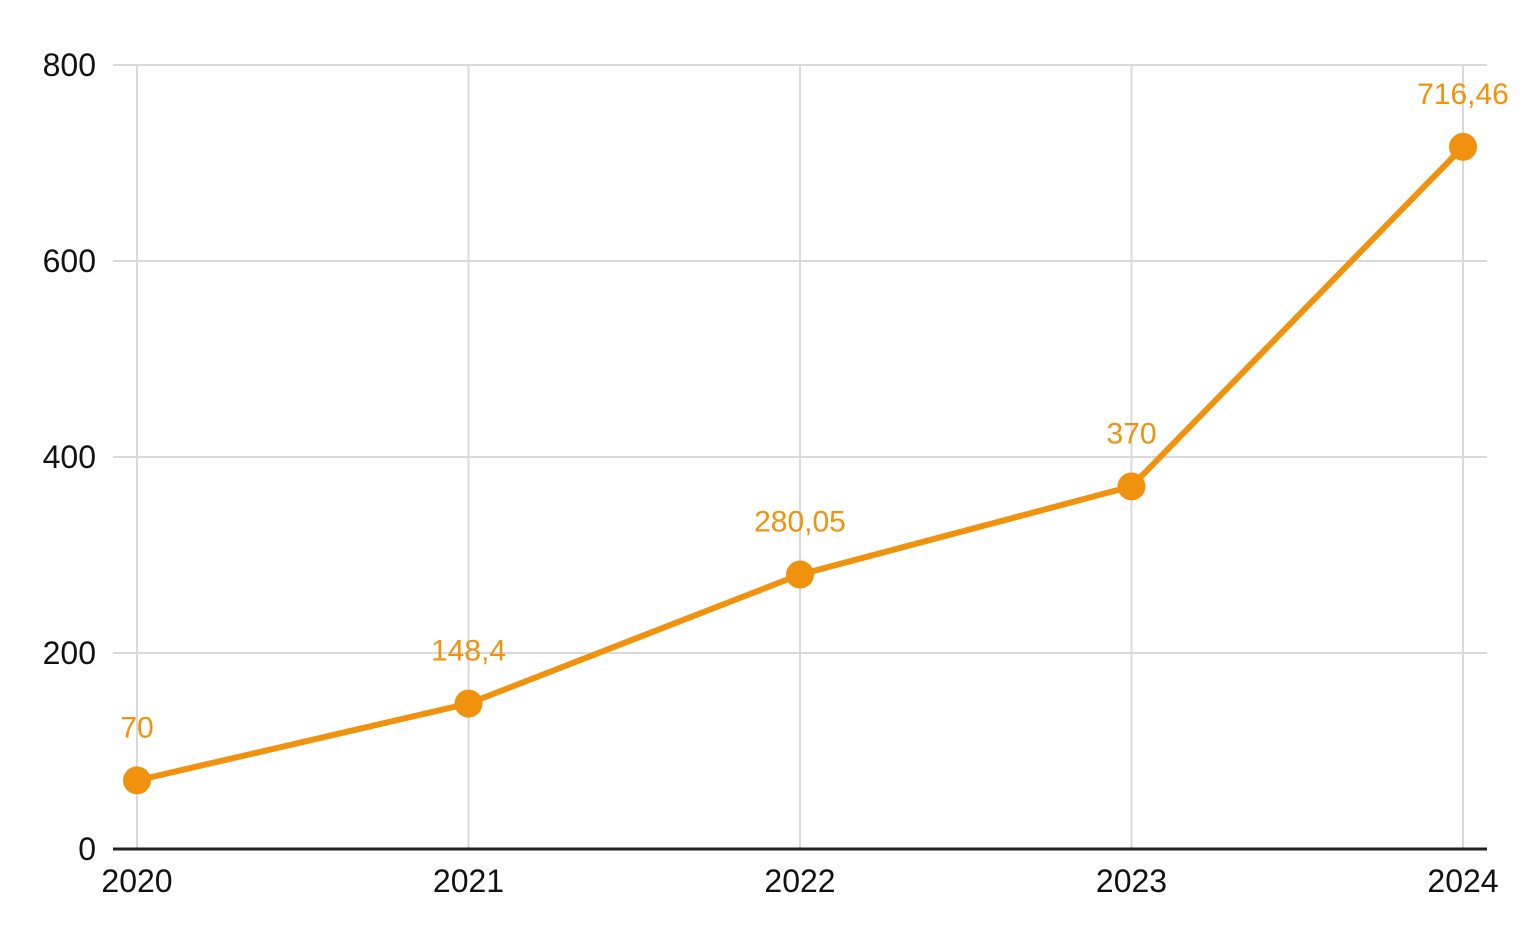 The width and height of the screenshot is (1535, 949). Describe the element at coordinates (69, 261) in the screenshot. I see `y-tick-label-600: 600` at that location.